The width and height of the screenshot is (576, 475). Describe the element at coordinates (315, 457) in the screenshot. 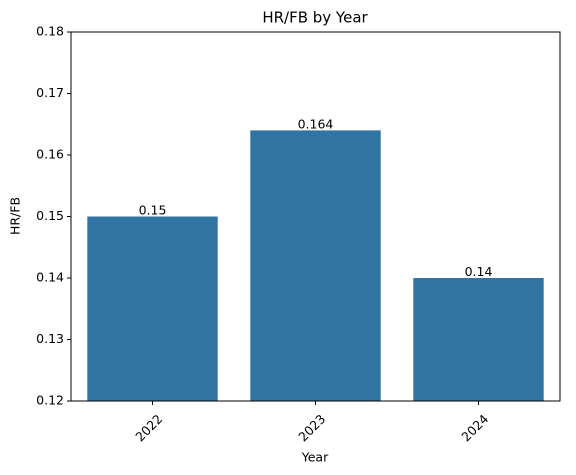

I see `x-axis-label: Year` at that location.